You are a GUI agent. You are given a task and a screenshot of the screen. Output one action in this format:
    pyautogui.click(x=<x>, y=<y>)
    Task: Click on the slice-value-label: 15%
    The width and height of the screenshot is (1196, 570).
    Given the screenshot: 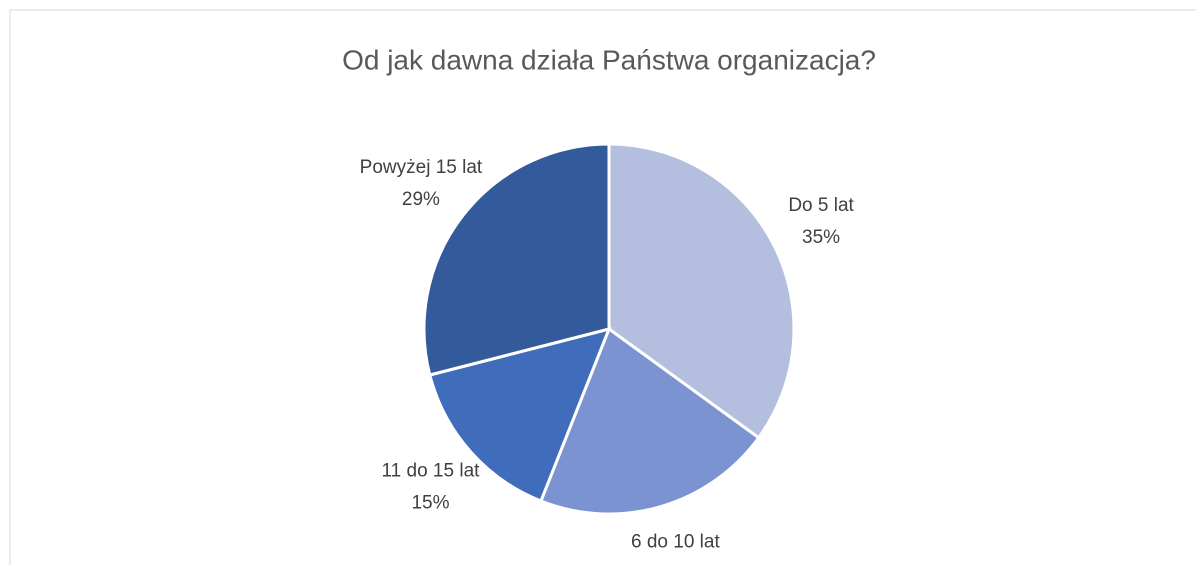 What is the action you would take?
    pyautogui.click(x=430, y=502)
    